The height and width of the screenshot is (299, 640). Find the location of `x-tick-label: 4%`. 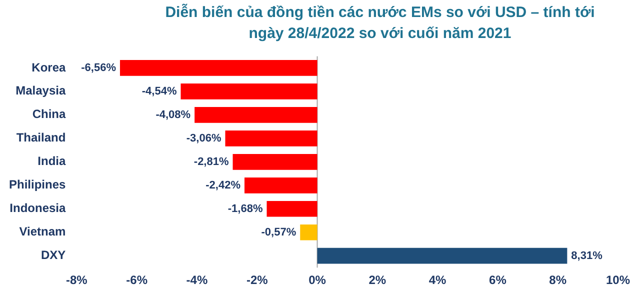

x-tick-label: 4% is located at coordinates (437, 280).